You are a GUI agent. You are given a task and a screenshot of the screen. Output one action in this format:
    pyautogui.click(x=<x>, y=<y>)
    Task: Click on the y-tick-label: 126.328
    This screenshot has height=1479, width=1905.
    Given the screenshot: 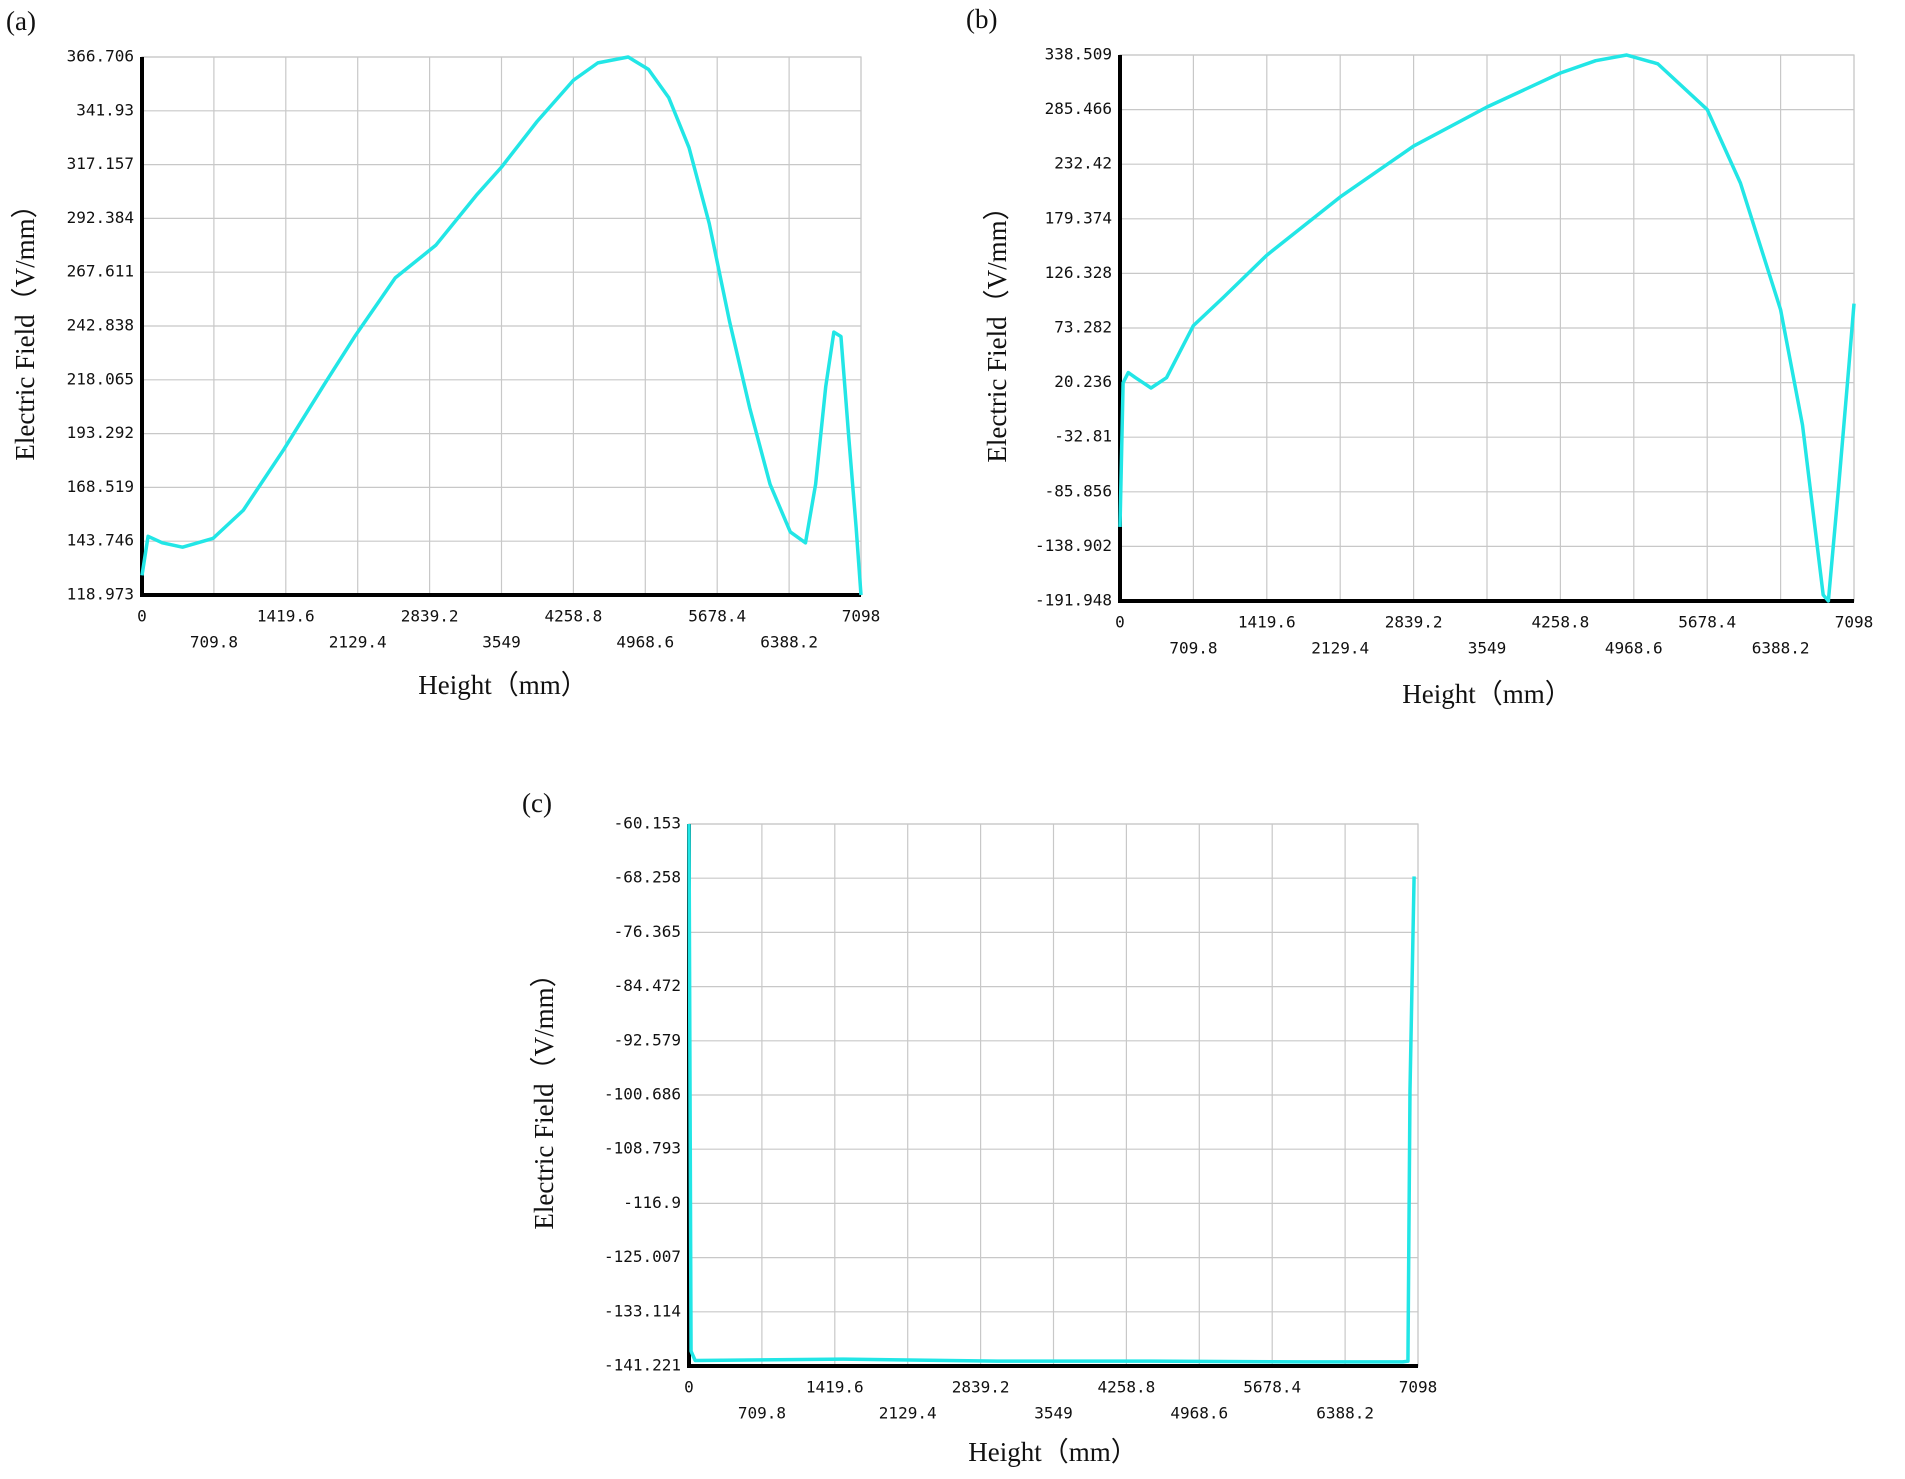 What is the action you would take?
    pyautogui.click(x=1078, y=272)
    